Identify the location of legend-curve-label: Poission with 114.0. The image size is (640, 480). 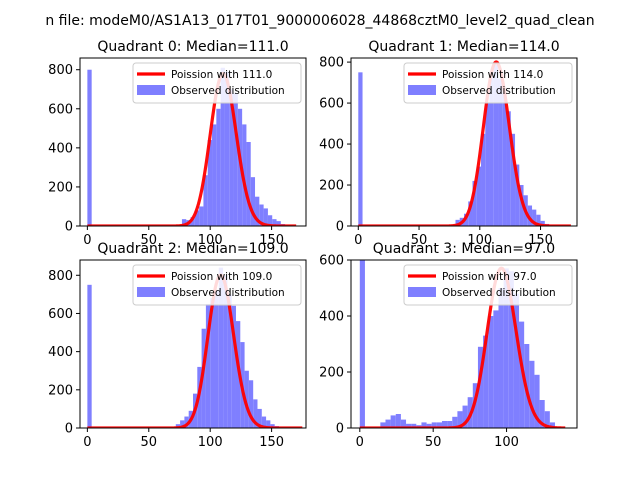
(492, 75).